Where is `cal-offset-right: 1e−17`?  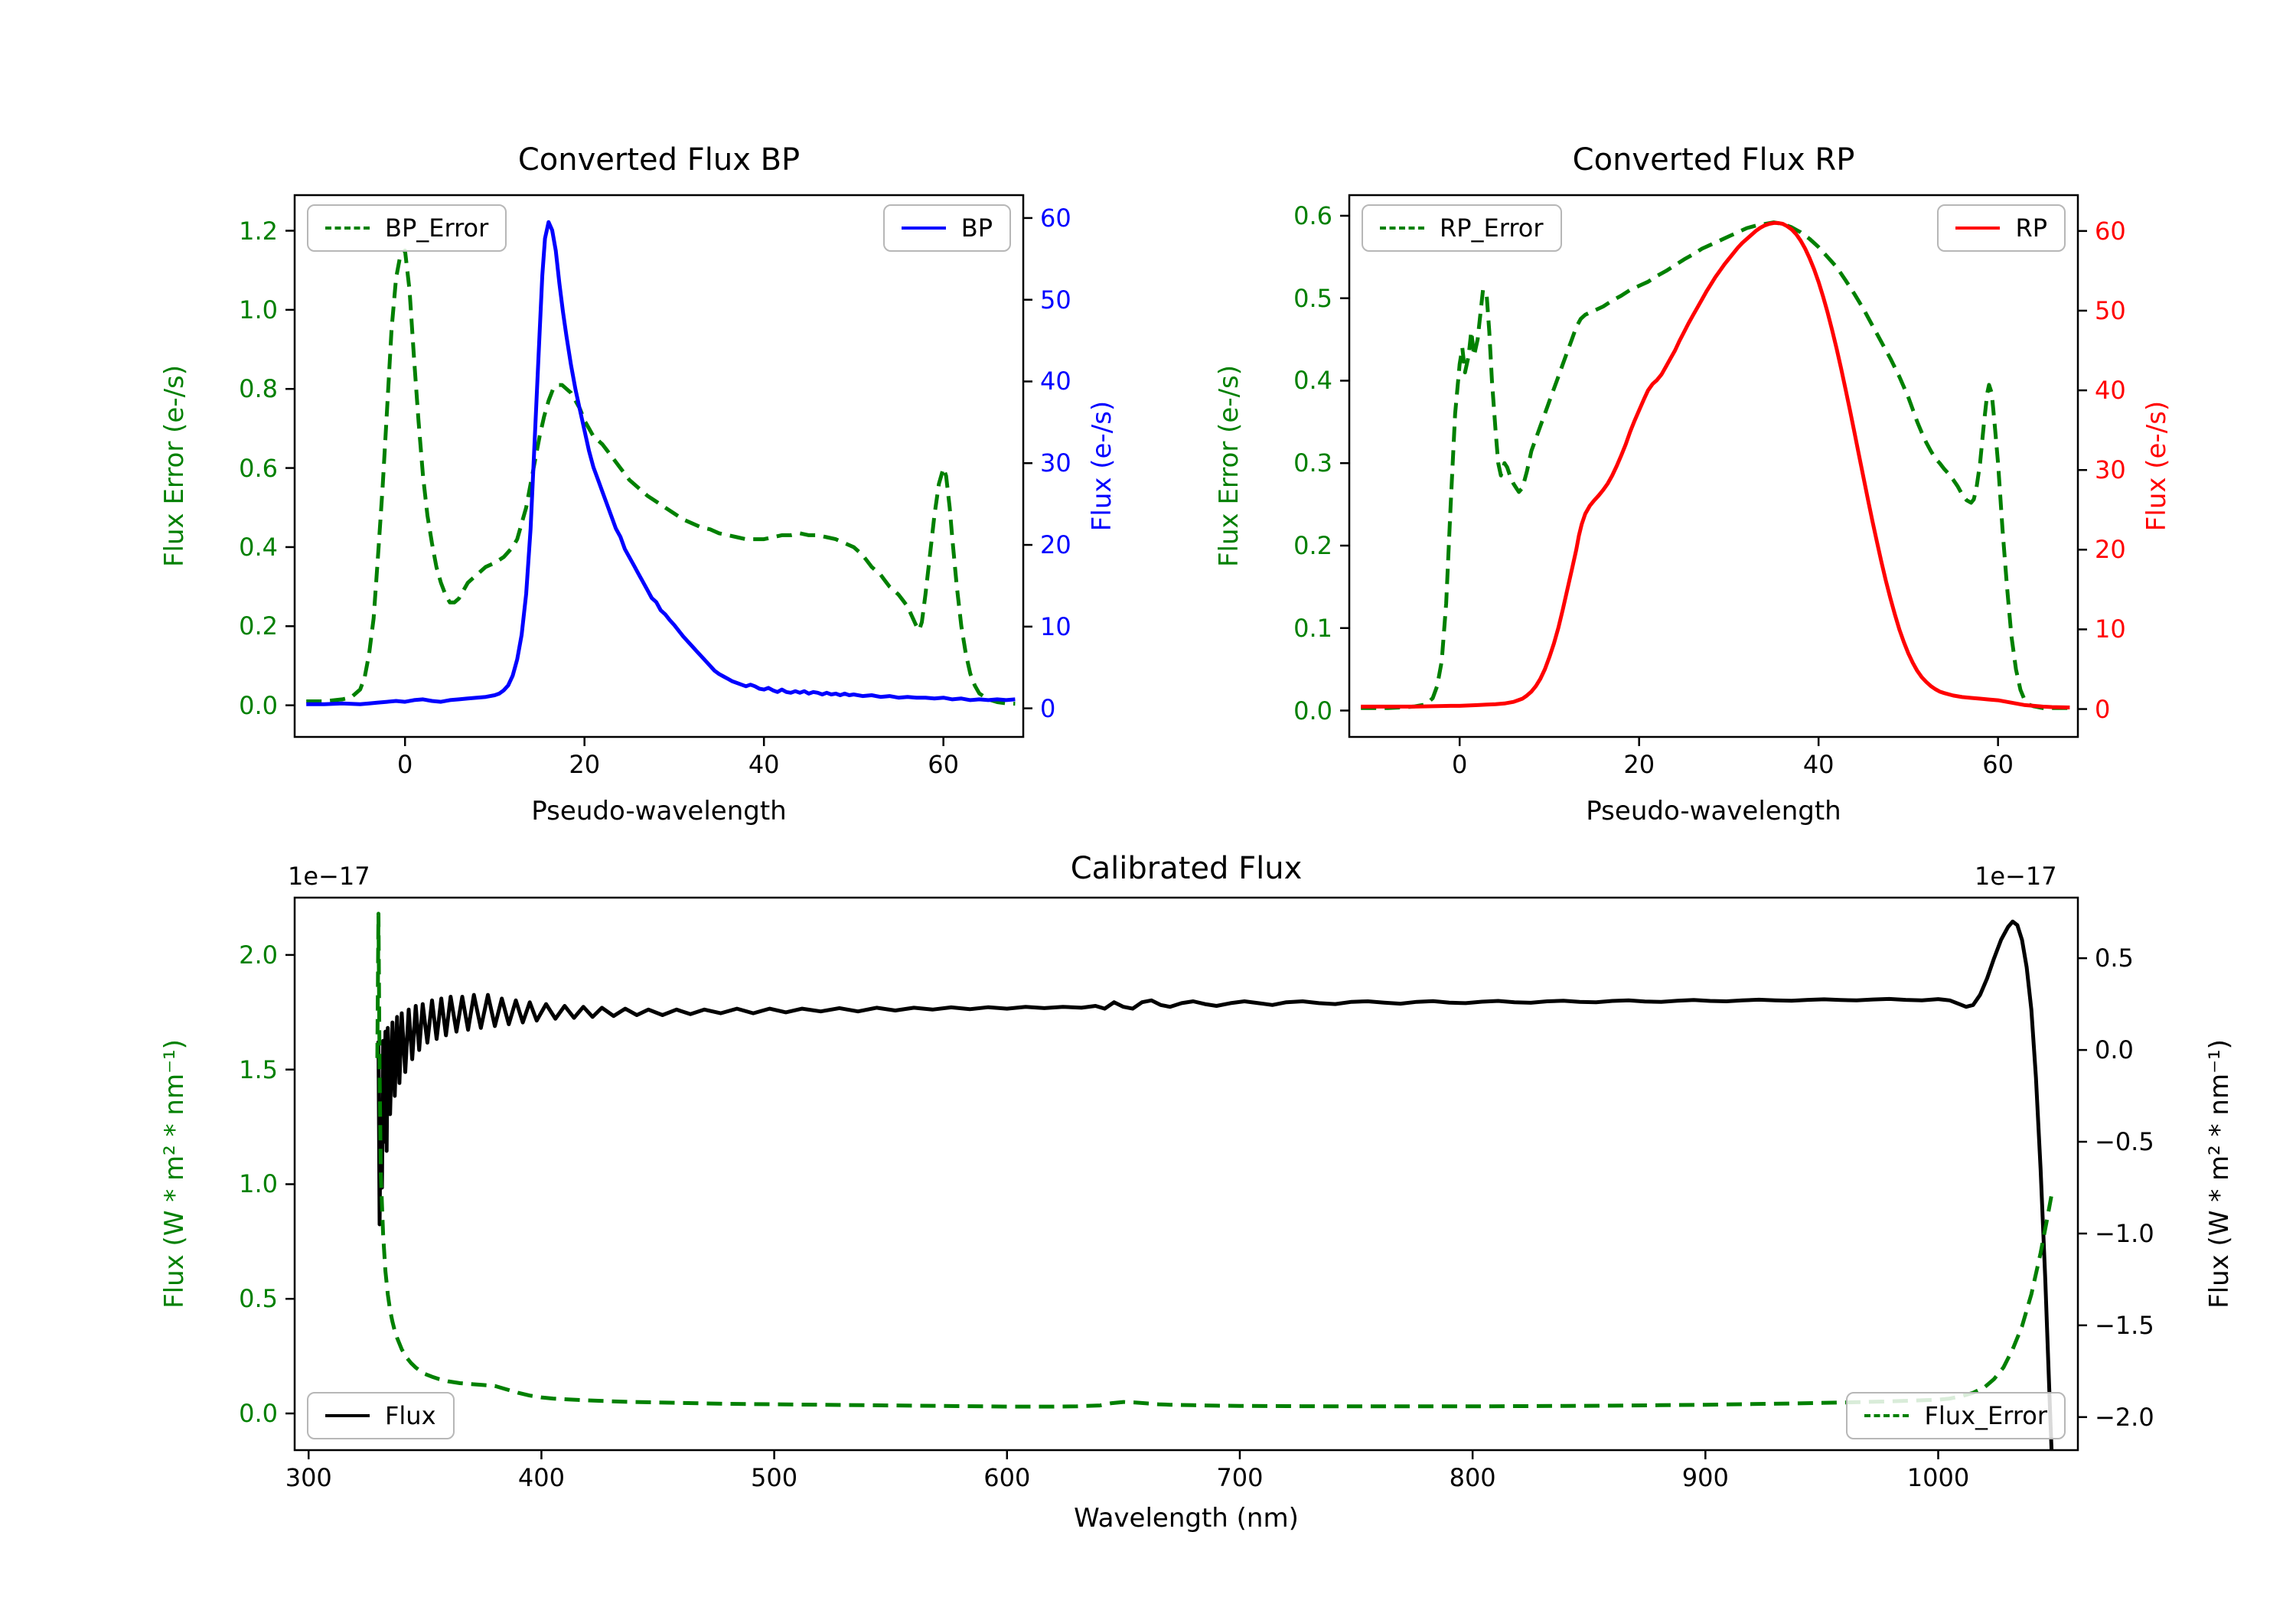 cal-offset-right: 1e−17 is located at coordinates (2016, 876).